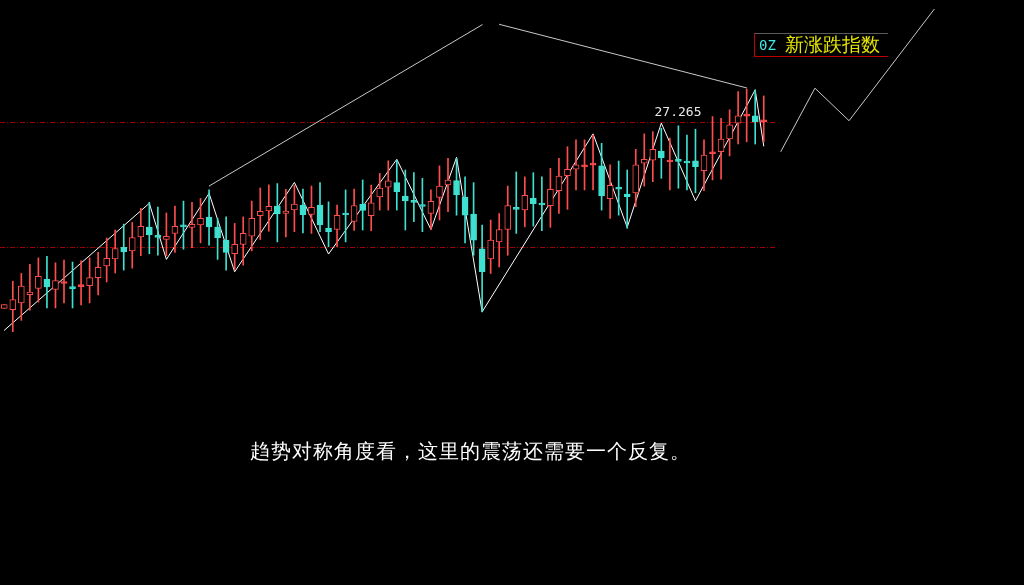 The height and width of the screenshot is (585, 1024). I want to click on chart-title: 新涨跌指数, so click(832, 44).